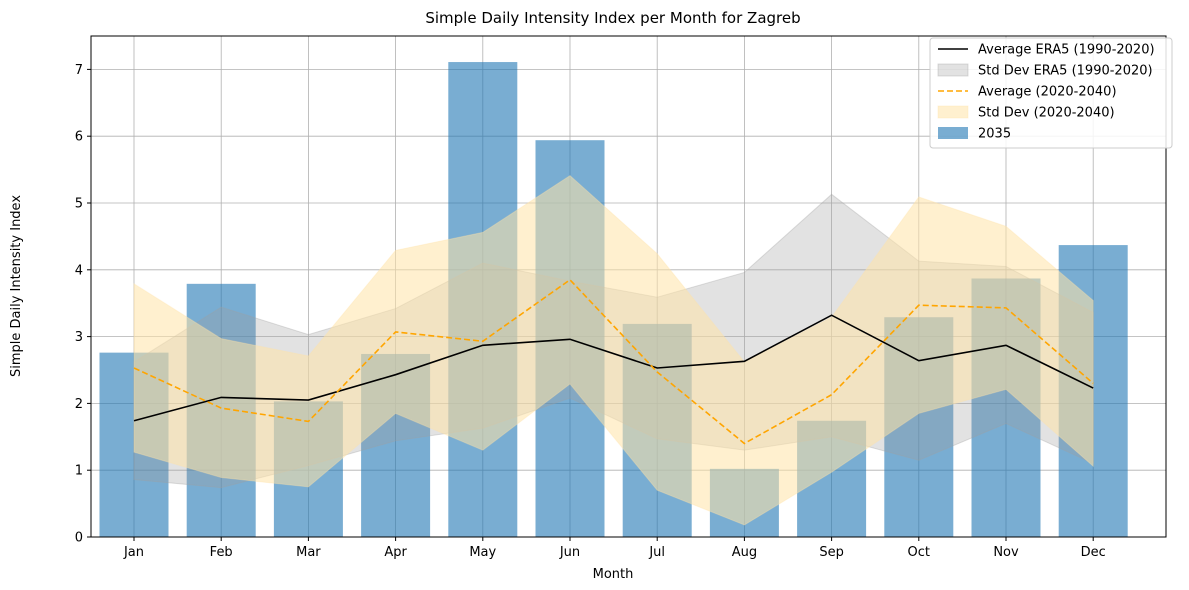 The height and width of the screenshot is (590, 1189). What do you see at coordinates (1066, 50) in the screenshot?
I see `legend-label: Average ERA5 (1990-2020)` at bounding box center [1066, 50].